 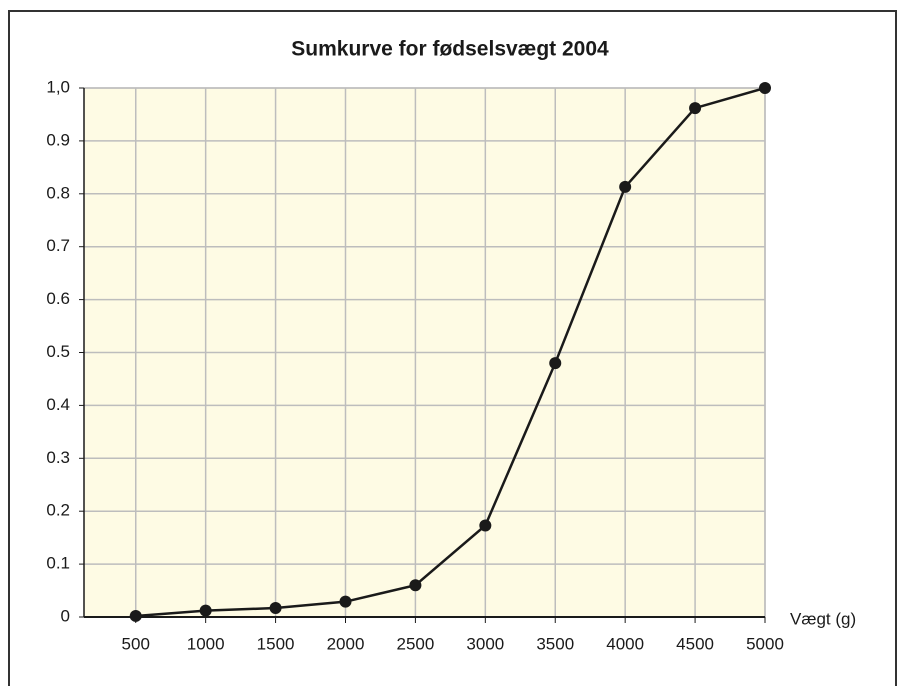 I want to click on x-tick-label: 4000, so click(x=625, y=643).